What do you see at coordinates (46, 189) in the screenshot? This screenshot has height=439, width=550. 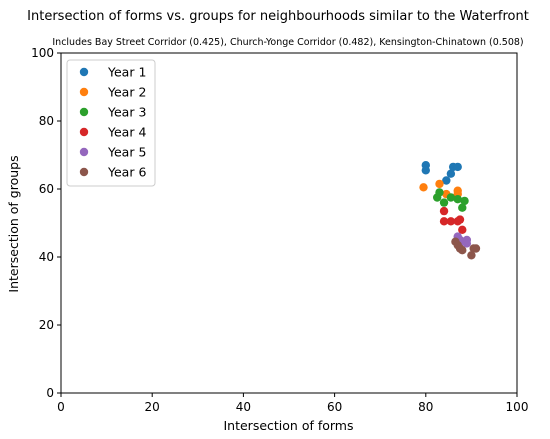 I see `y-tick-label: 60` at bounding box center [46, 189].